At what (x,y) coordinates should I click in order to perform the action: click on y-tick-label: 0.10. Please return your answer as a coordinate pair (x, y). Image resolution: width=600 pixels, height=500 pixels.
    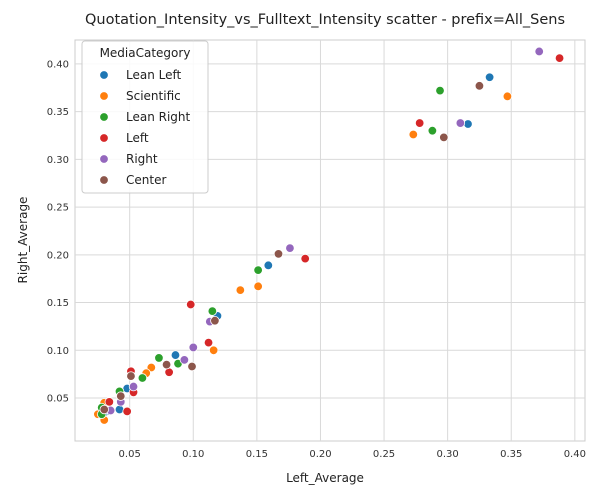
    Looking at the image, I should click on (58, 351).